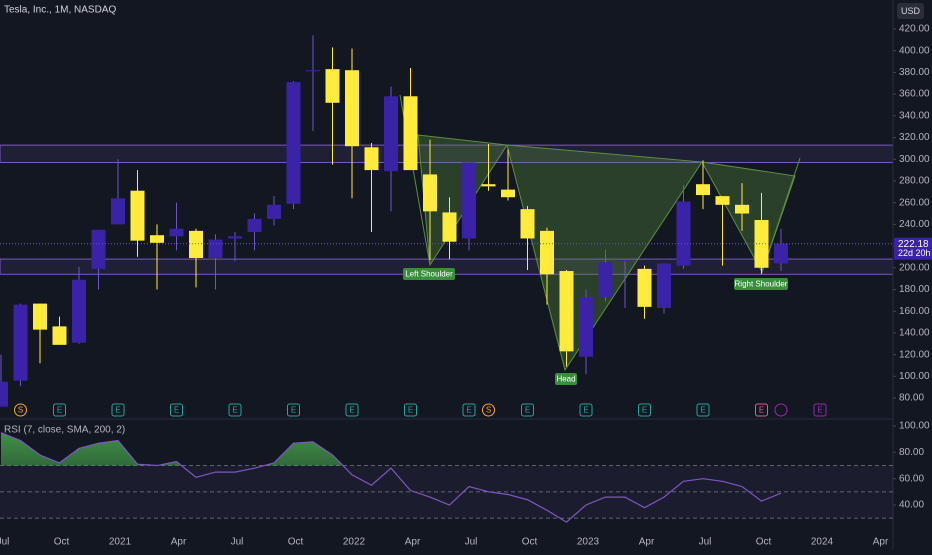 This screenshot has width=932, height=555. Describe the element at coordinates (914, 224) in the screenshot. I see `y-tick-label: 240.00` at that location.